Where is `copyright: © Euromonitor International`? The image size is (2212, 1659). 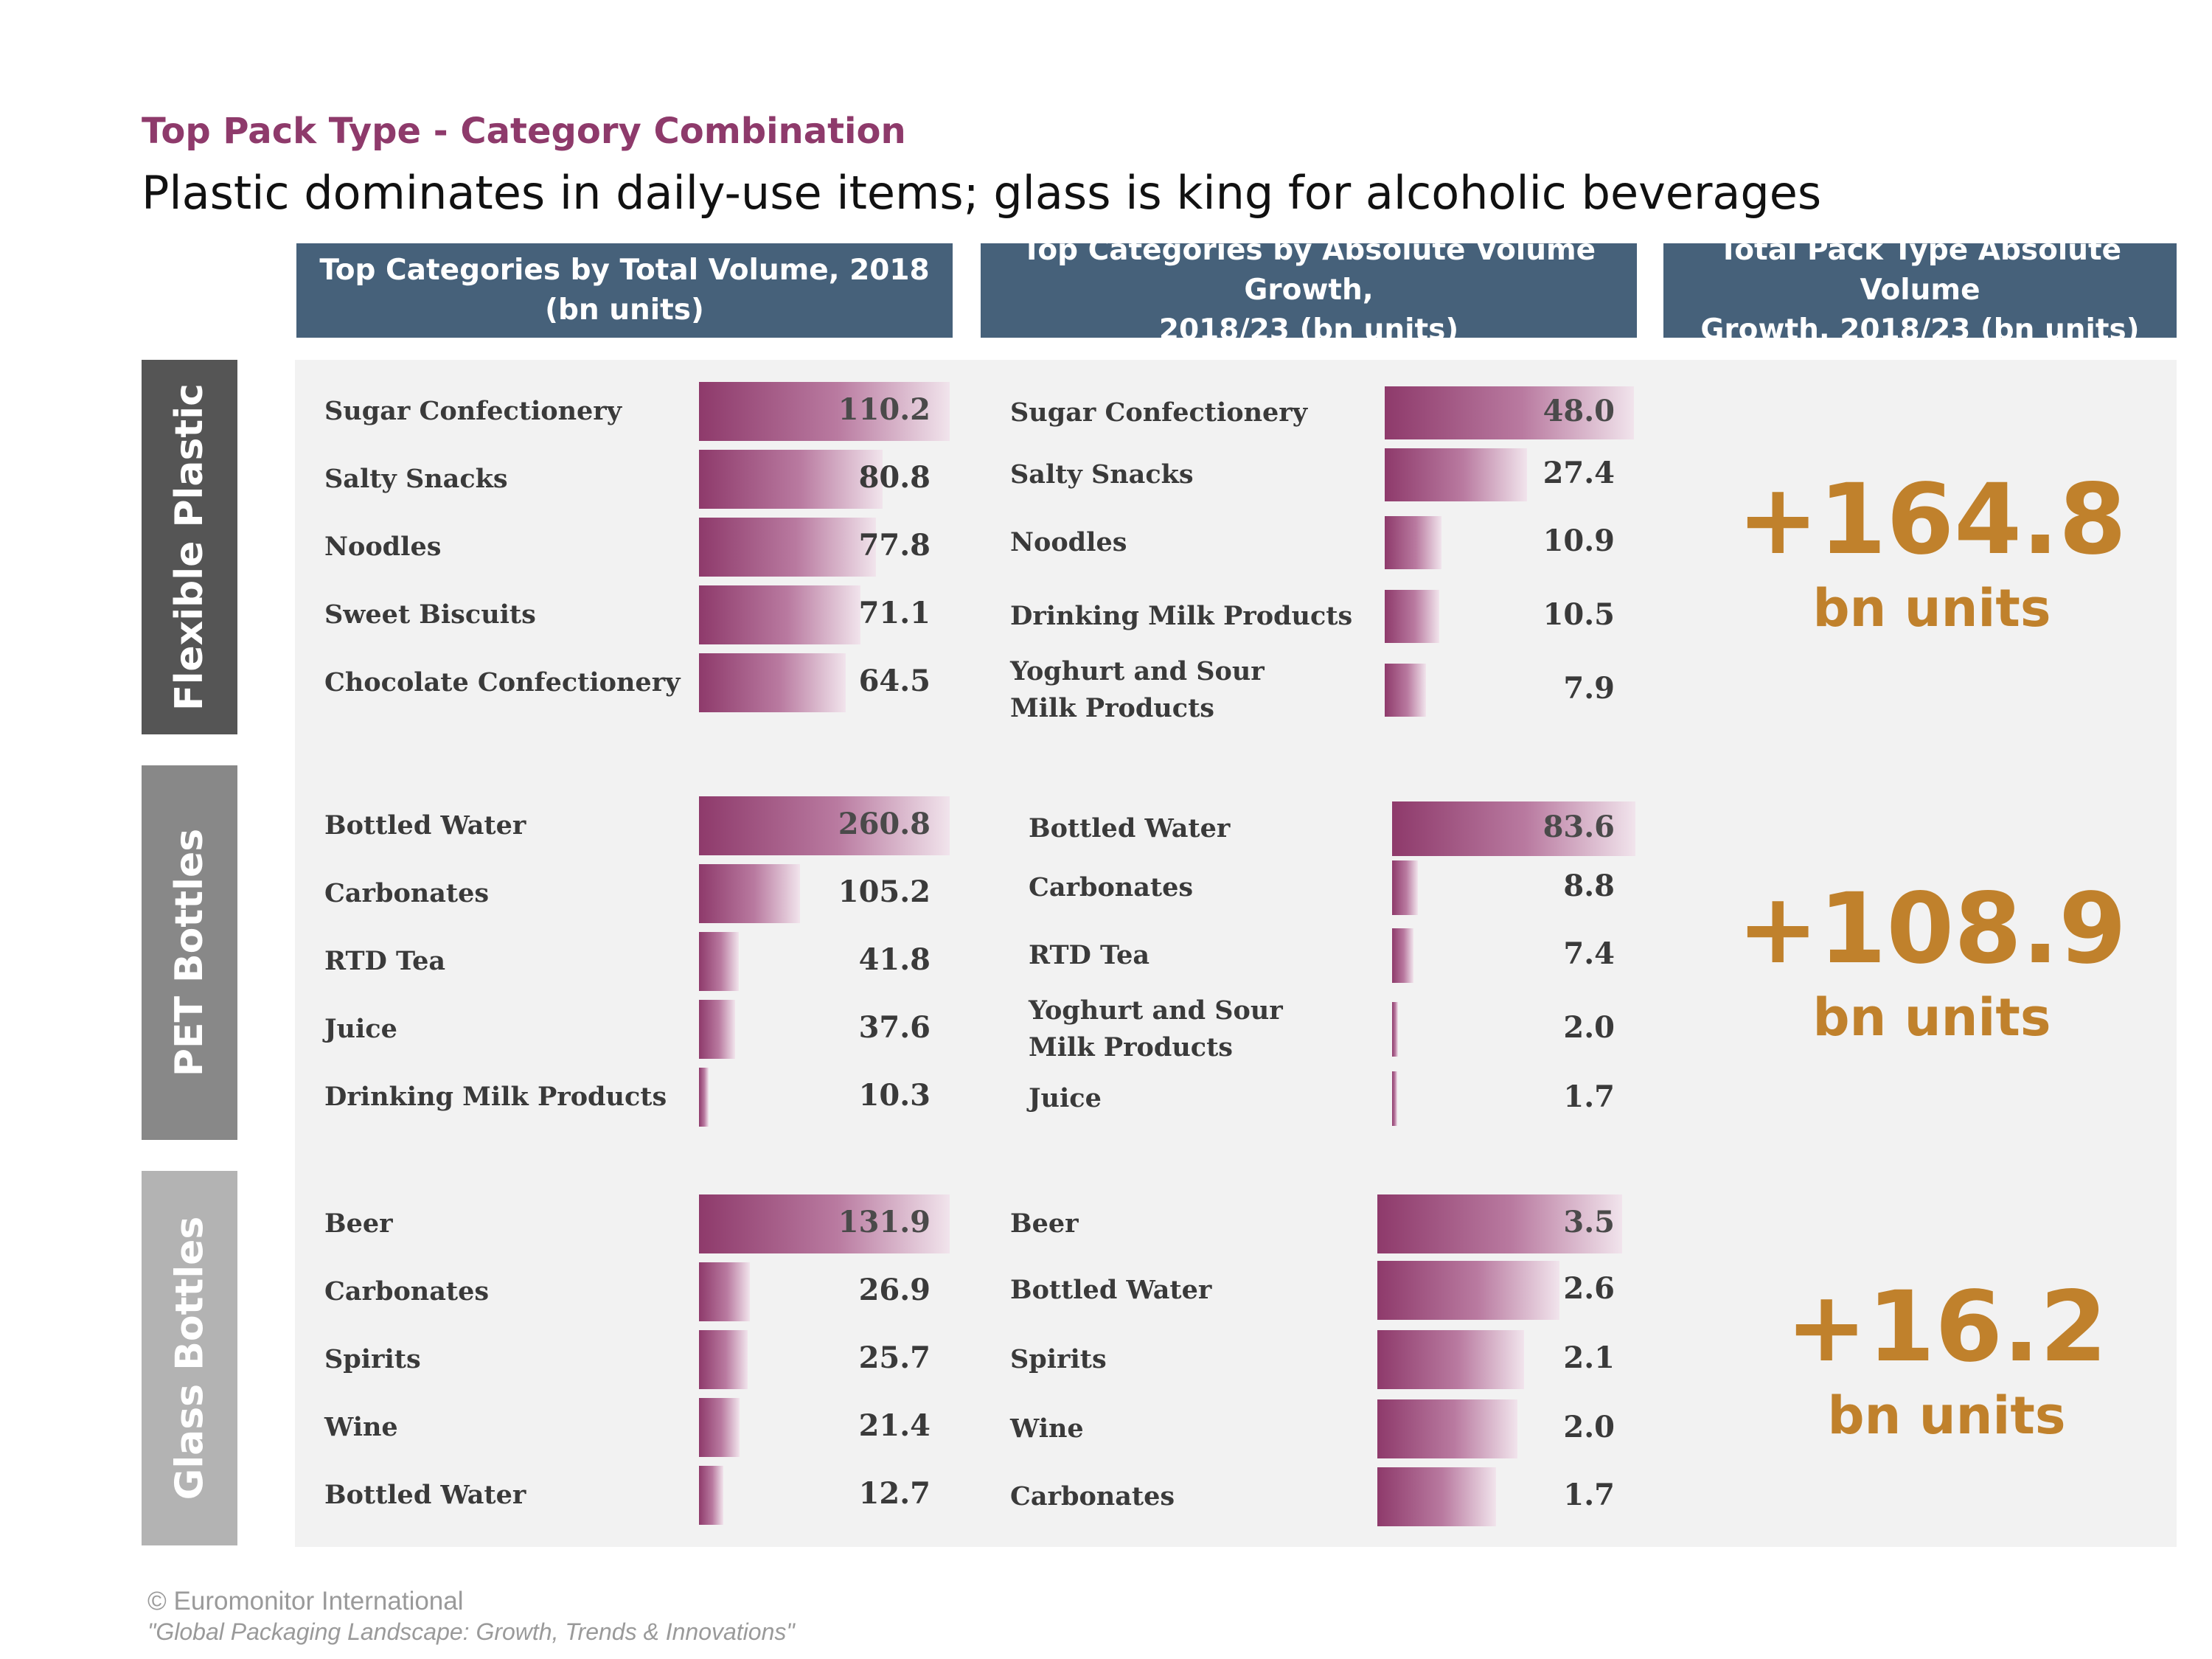 copyright: © Euromonitor International is located at coordinates (305, 1601).